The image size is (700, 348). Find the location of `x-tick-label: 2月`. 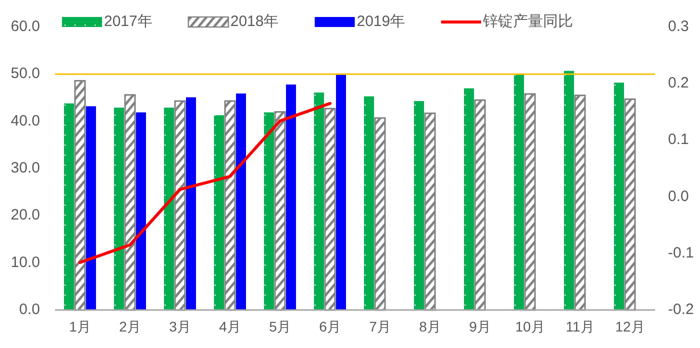

x-tick-label: 2月 is located at coordinates (130, 326).